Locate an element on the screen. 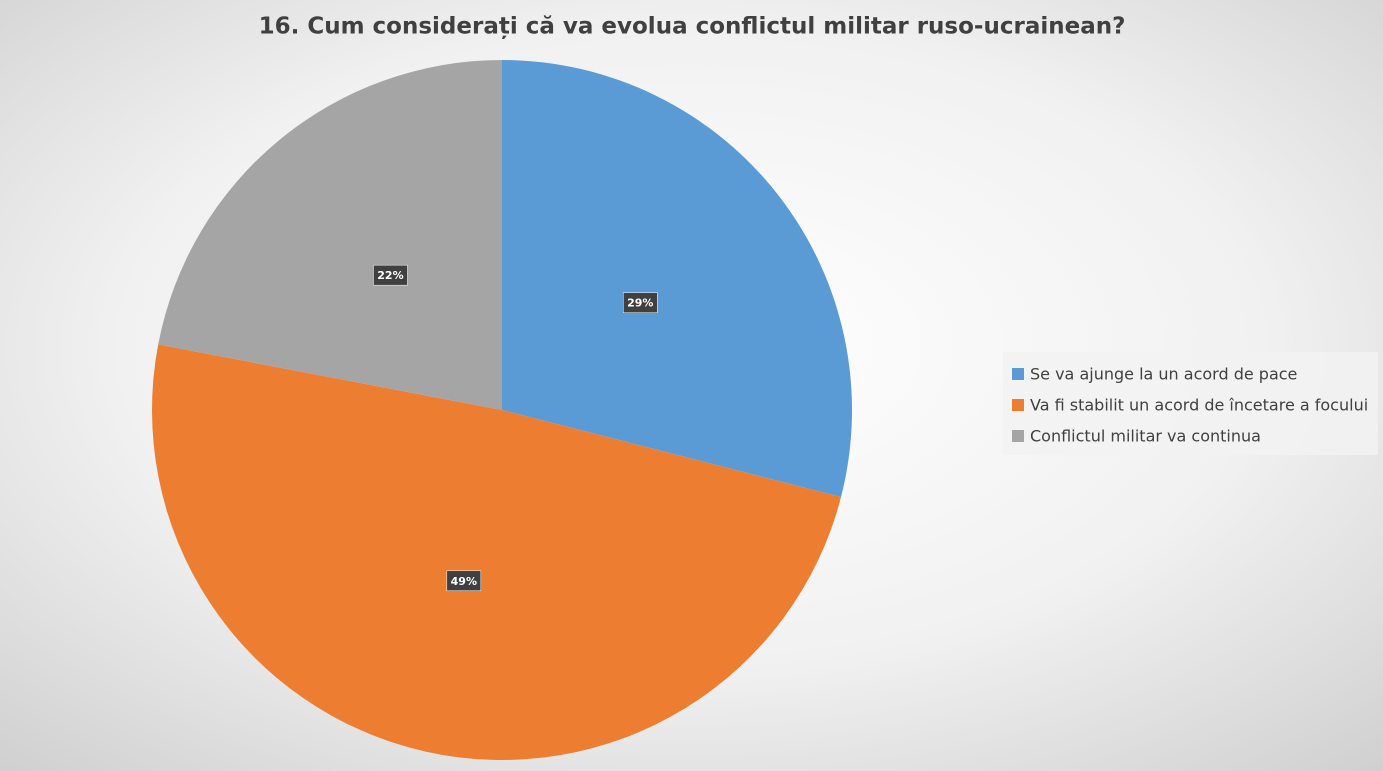 The height and width of the screenshot is (771, 1383). legend-label: Se va ajunge la un acord de pace is located at coordinates (1163, 374).